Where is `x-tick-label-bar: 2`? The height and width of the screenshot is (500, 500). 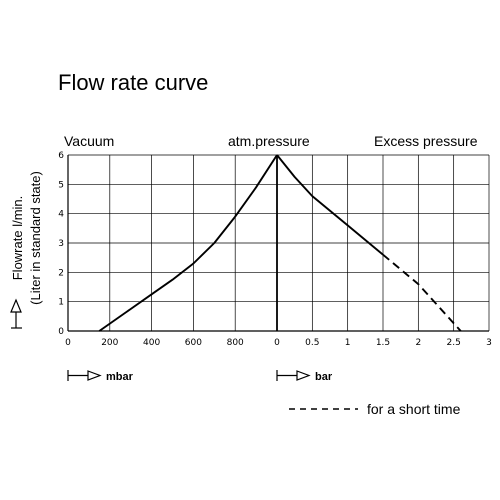
x-tick-label-bar: 2 is located at coordinates (418, 343).